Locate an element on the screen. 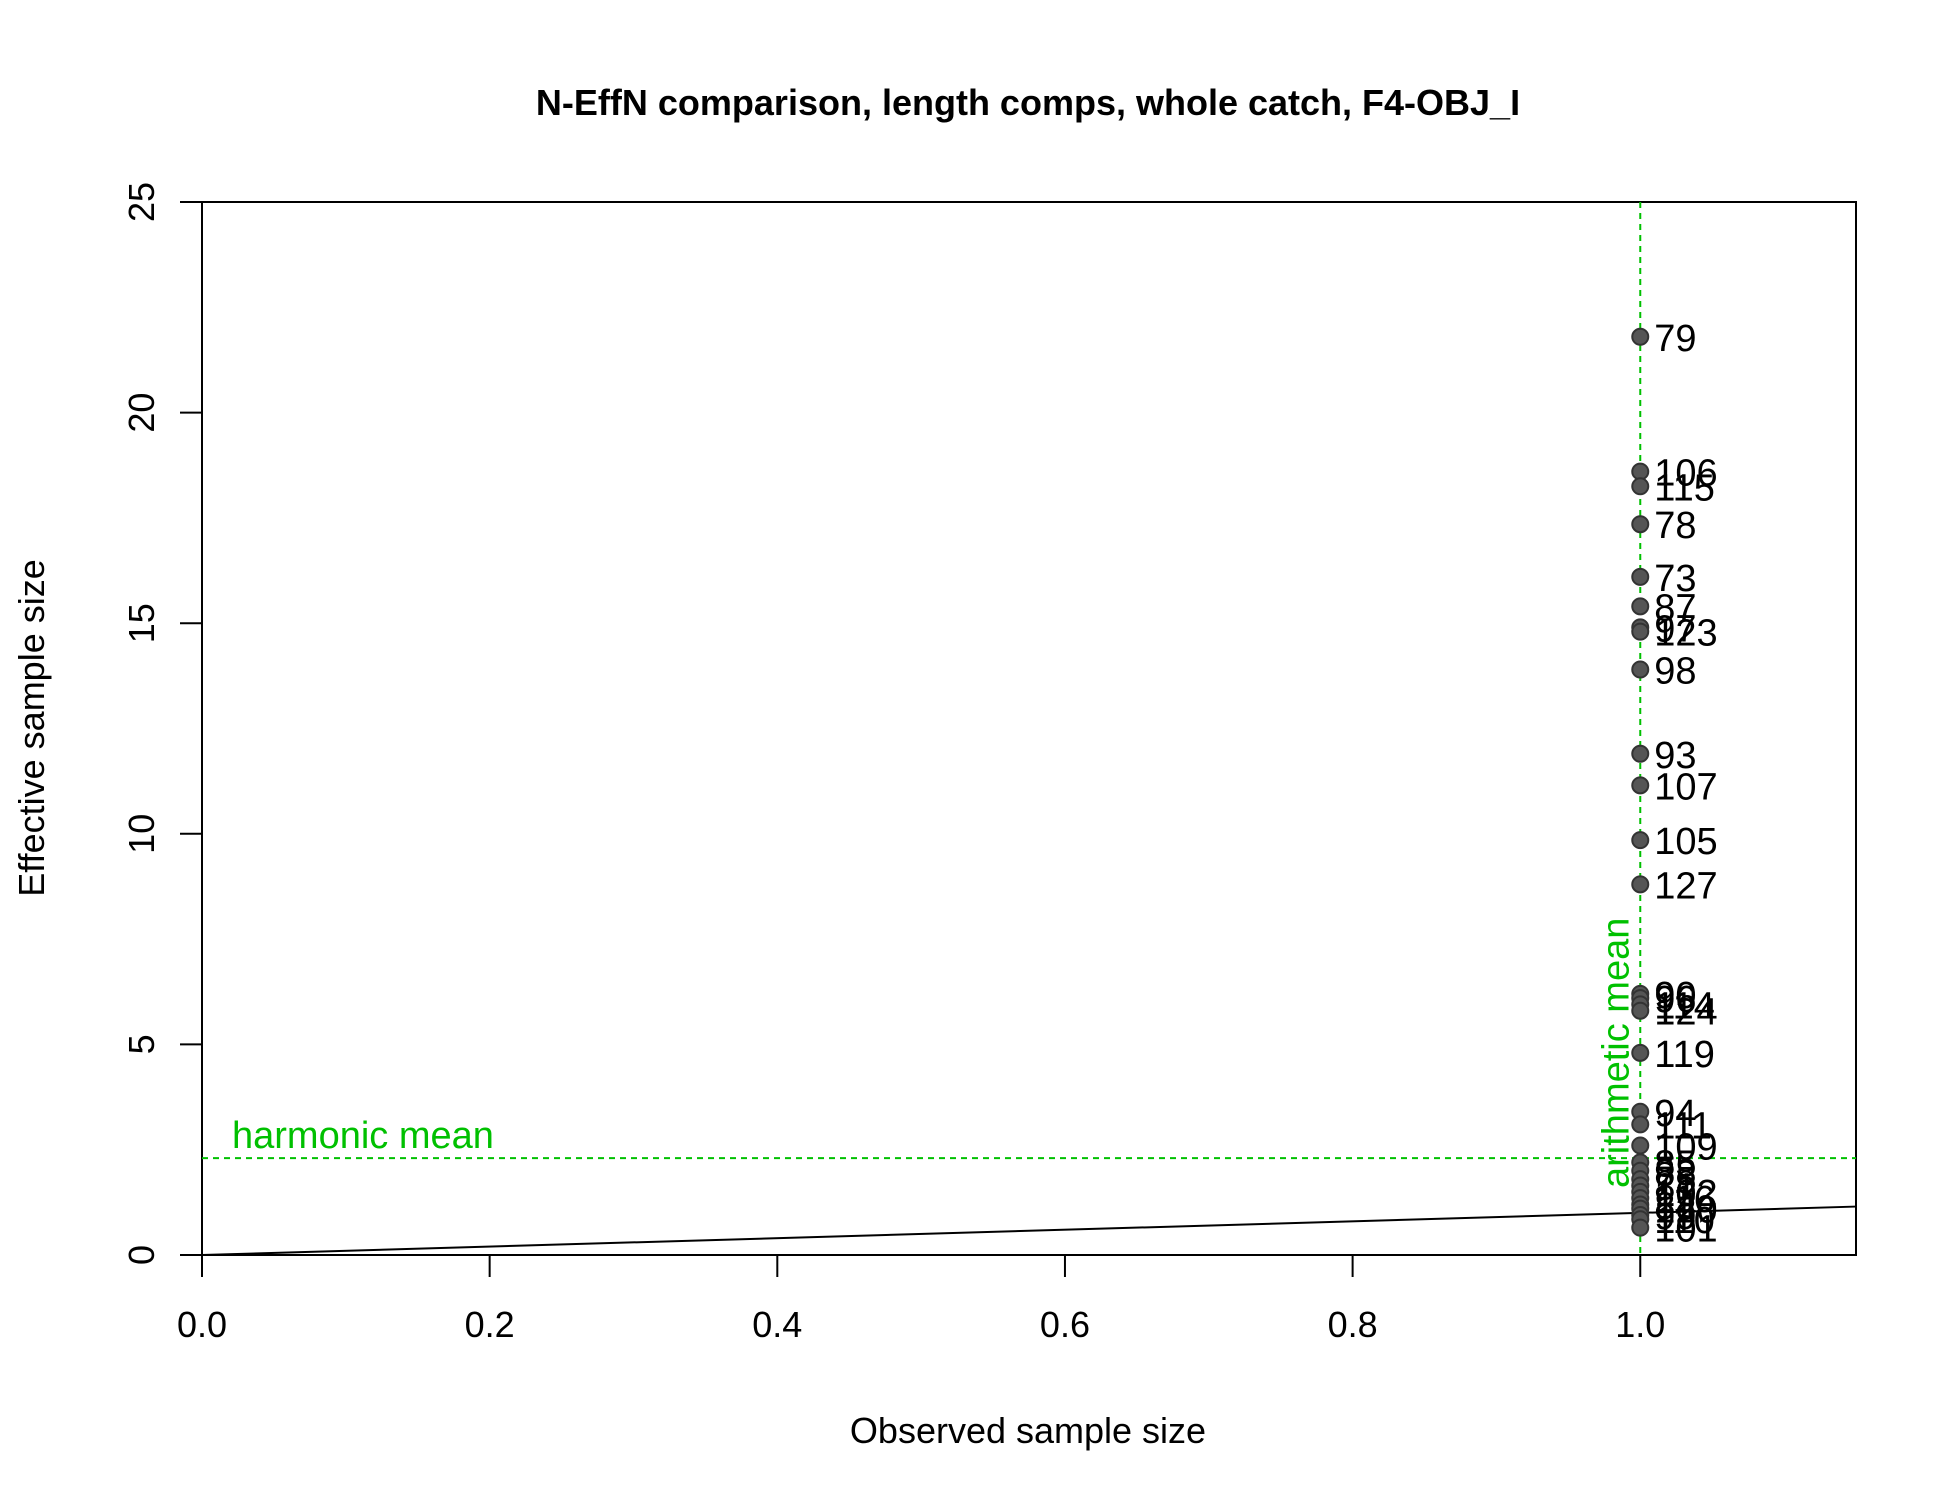  harmonic-mean-label: harmonic mean is located at coordinates (363, 1136).